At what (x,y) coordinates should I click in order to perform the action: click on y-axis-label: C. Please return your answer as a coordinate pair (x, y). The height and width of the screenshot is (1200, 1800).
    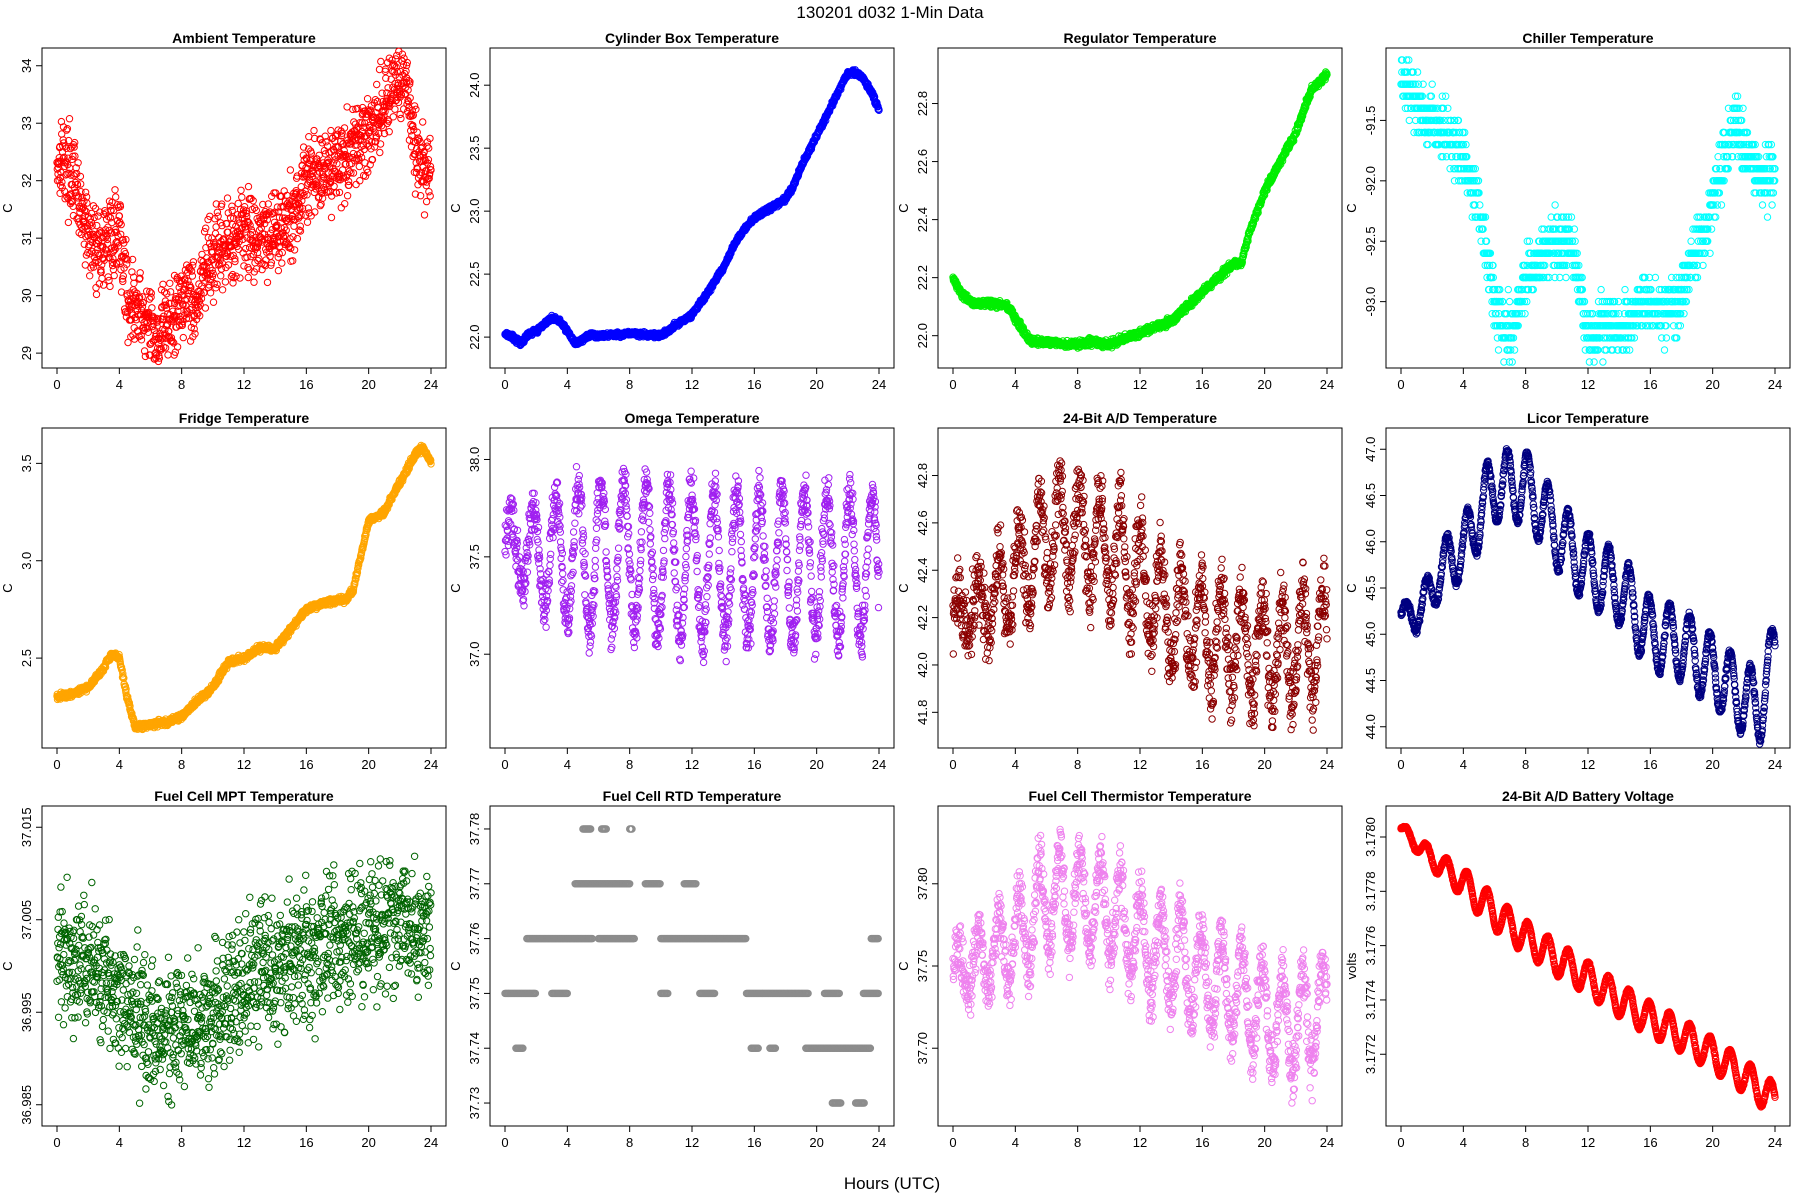
    Looking at the image, I should click on (455, 207).